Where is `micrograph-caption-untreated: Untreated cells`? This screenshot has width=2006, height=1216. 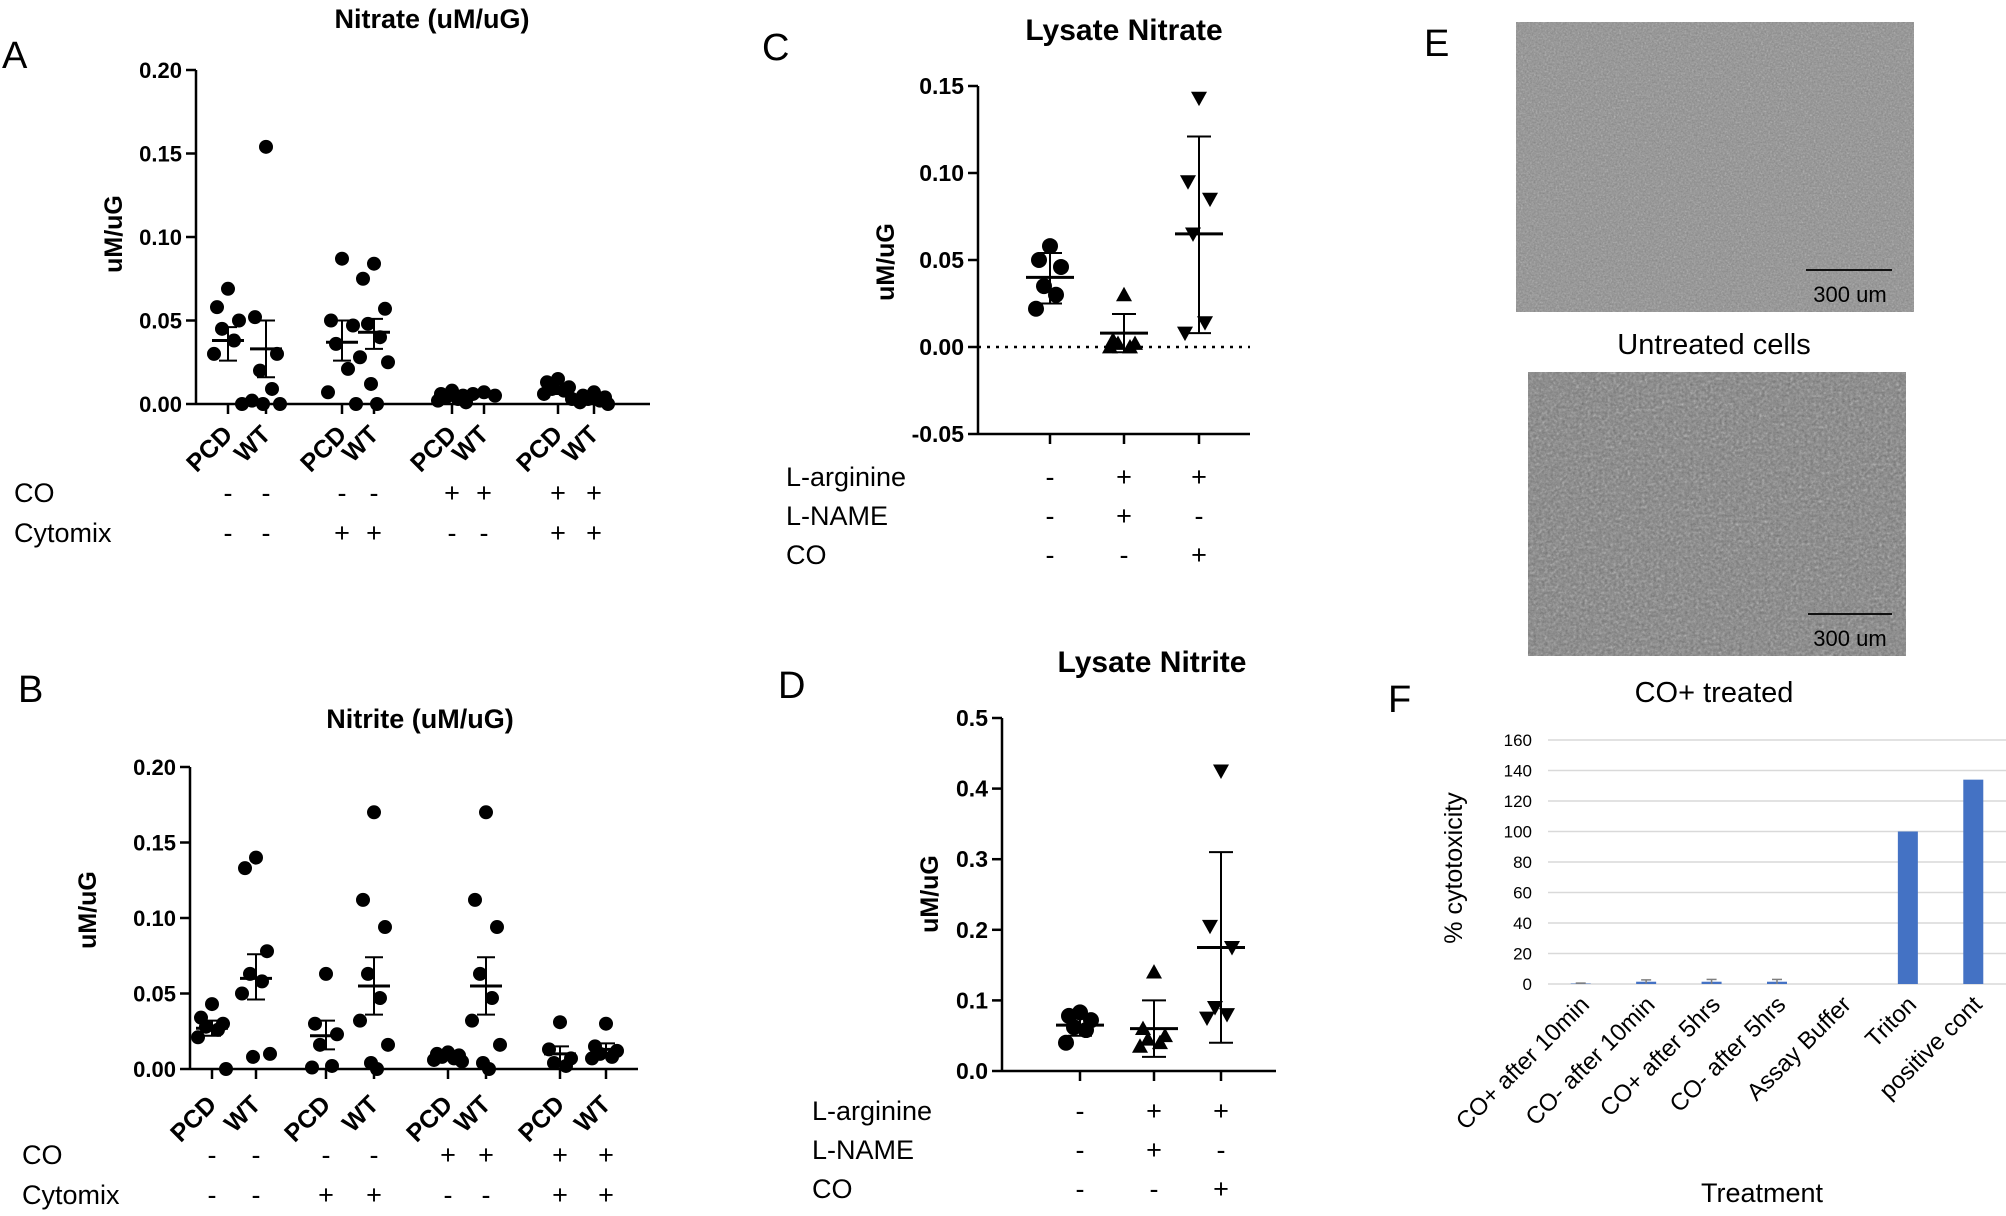
micrograph-caption-untreated: Untreated cells is located at coordinates (1713, 345).